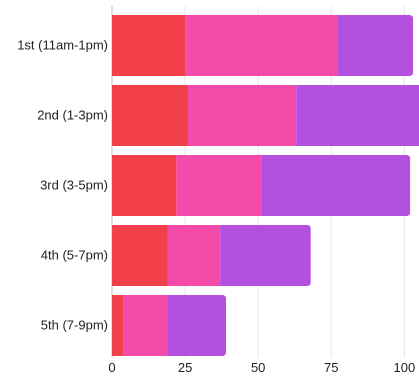  I want to click on x-tick-label: 75, so click(331, 367).